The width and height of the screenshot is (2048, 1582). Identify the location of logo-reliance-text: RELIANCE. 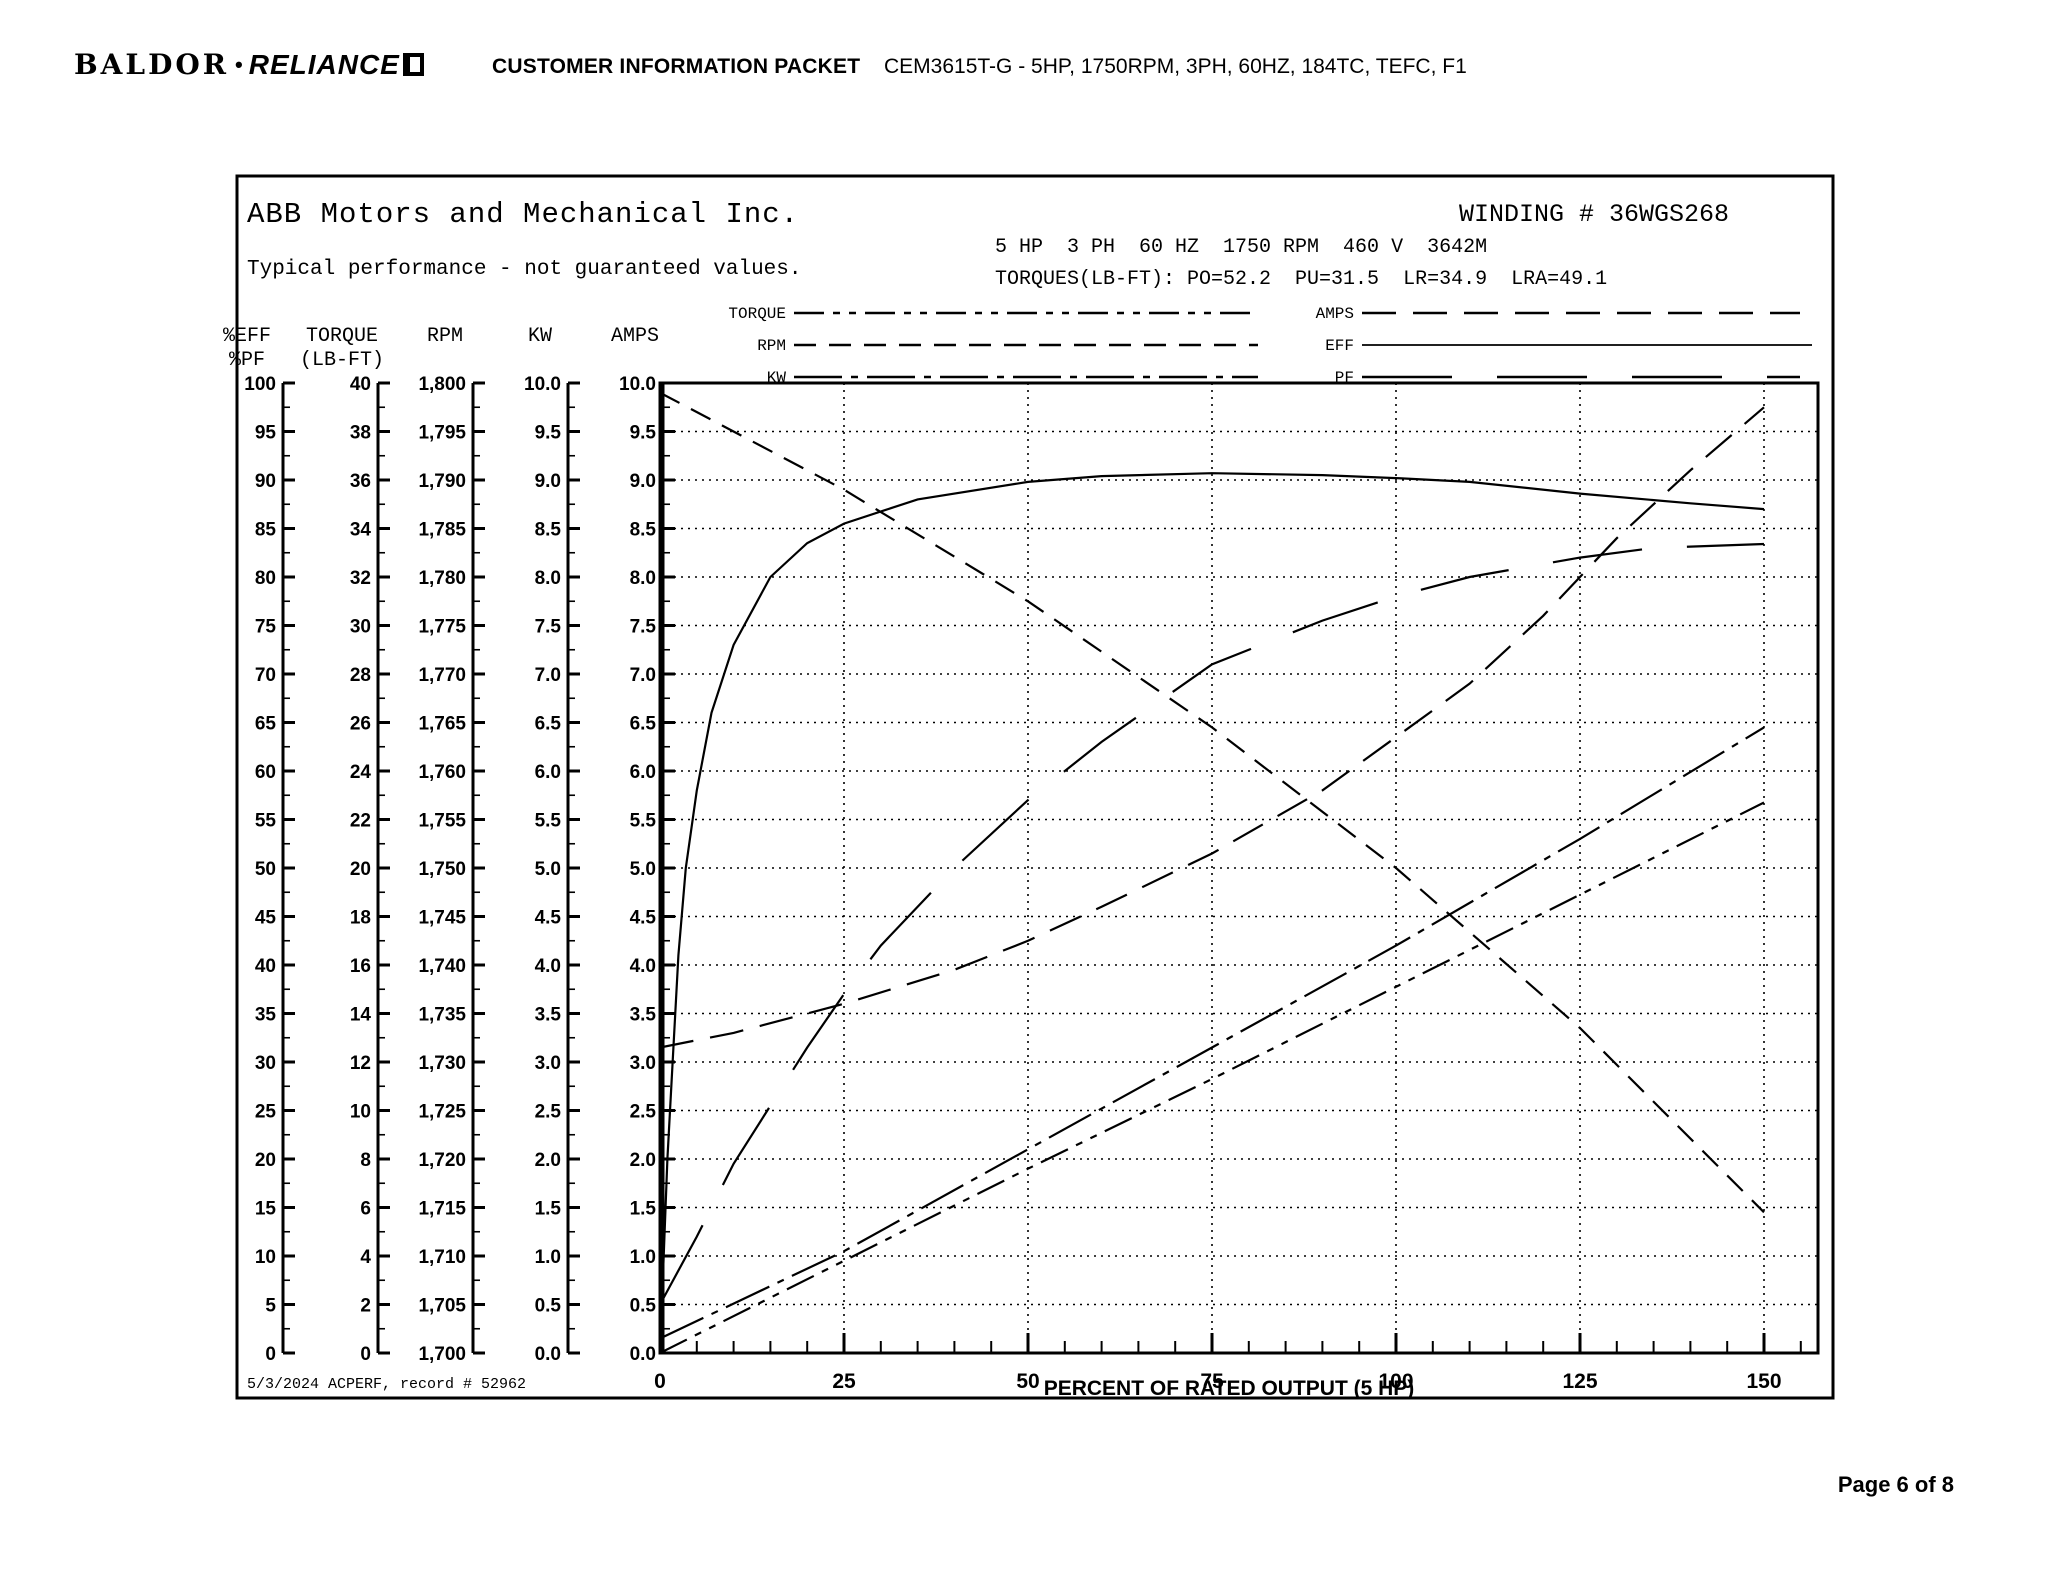
(324, 64).